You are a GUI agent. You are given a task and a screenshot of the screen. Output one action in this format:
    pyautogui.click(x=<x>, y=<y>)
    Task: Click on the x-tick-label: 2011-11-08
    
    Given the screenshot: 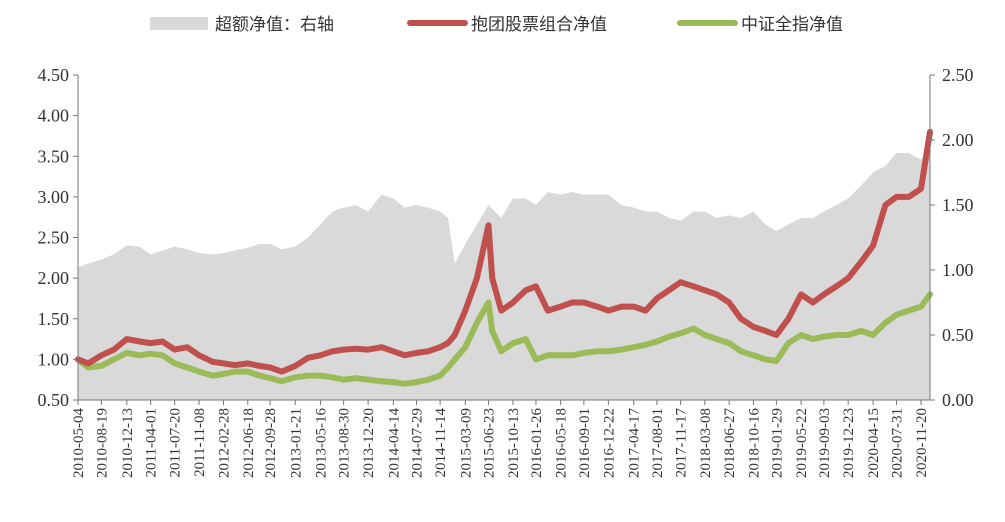 What is the action you would take?
    pyautogui.click(x=200, y=442)
    